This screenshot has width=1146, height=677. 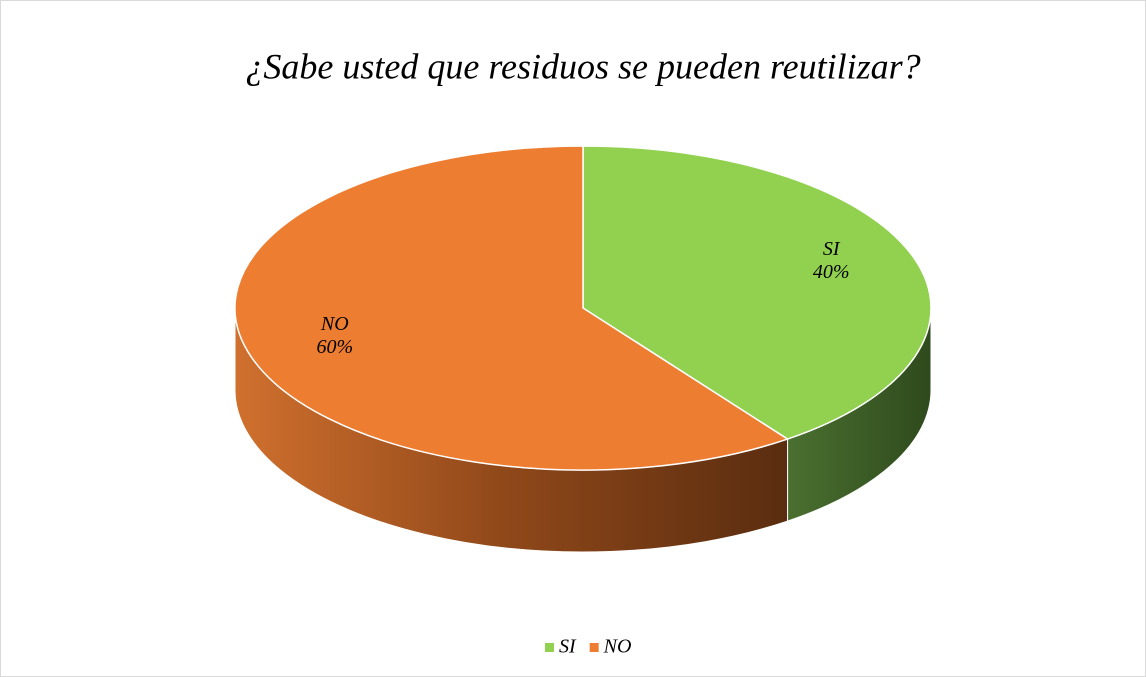 I want to click on legend-label: NO, so click(x=617, y=647).